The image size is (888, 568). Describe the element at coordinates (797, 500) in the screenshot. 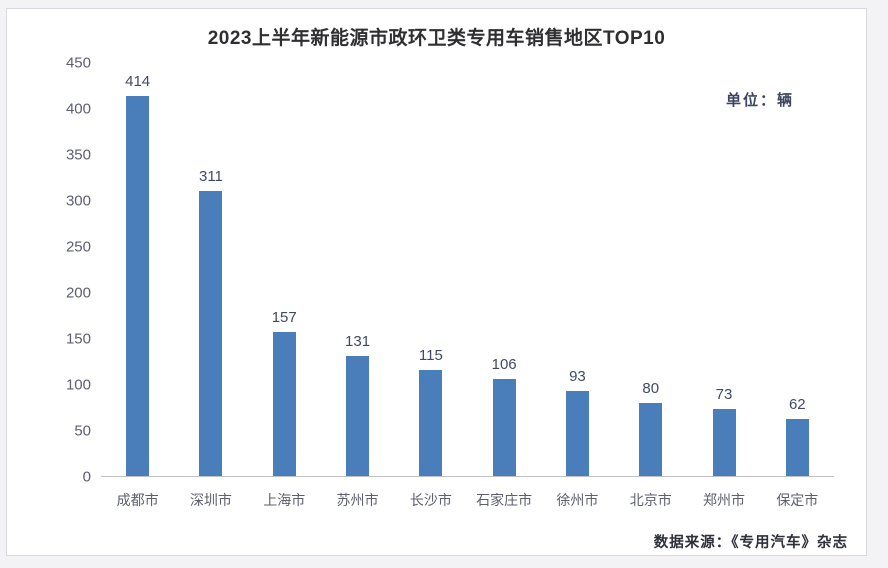

I see `x-category-label: 保定市` at that location.